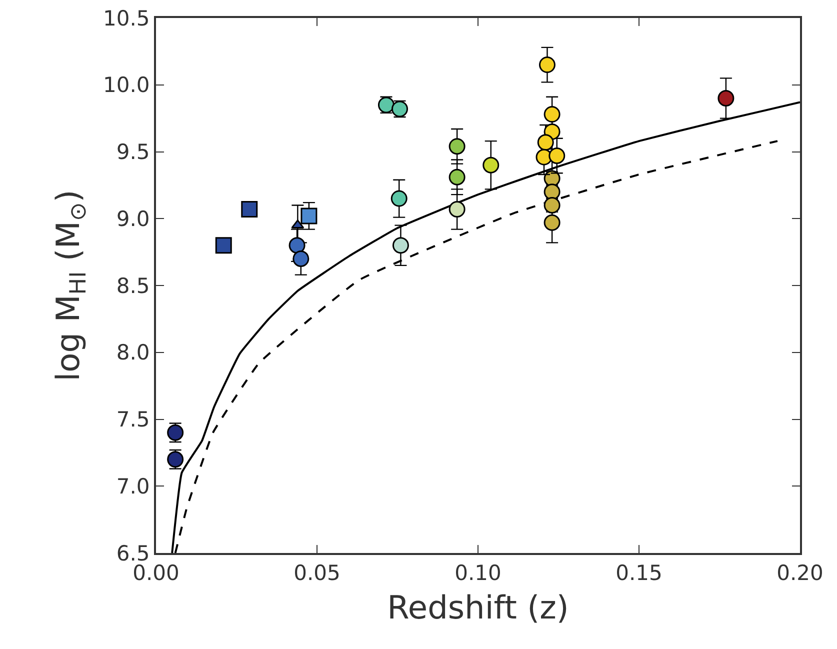 The image size is (837, 649). What do you see at coordinates (800, 573) in the screenshot?
I see `x-tick-label: 0.20` at bounding box center [800, 573].